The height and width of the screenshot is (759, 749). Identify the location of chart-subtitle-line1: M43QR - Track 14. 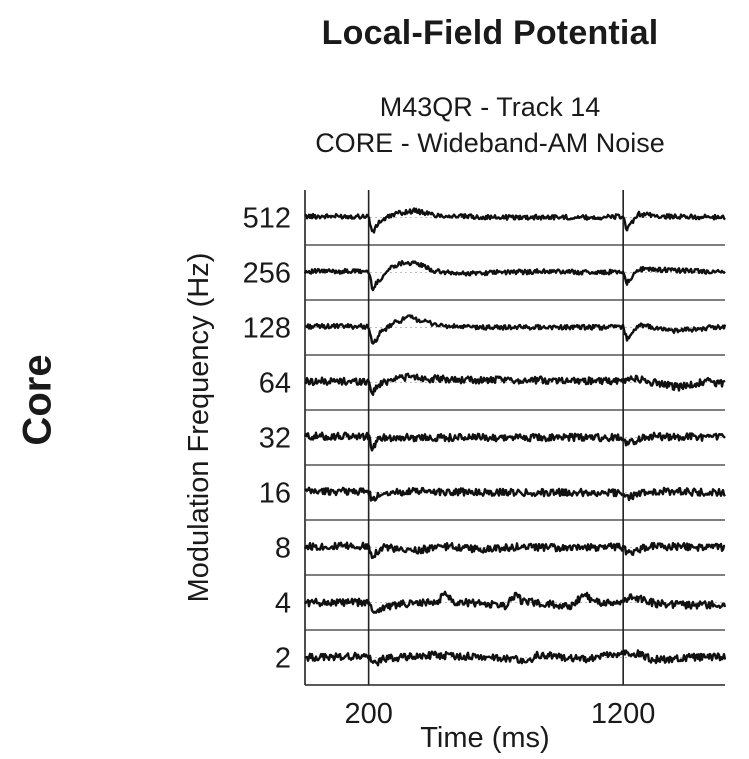
(490, 107).